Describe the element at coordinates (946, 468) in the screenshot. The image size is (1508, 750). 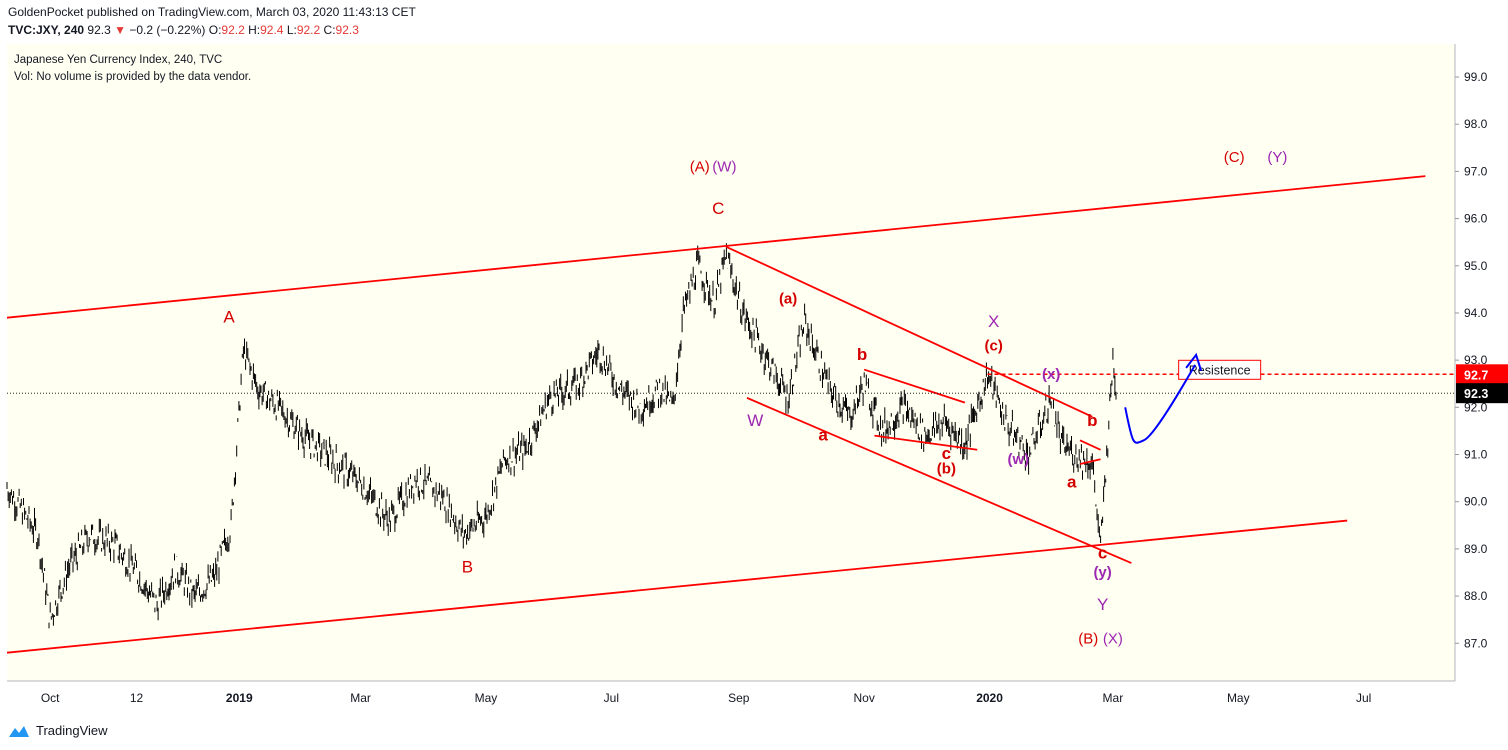
I see `wave-label: (b)` at that location.